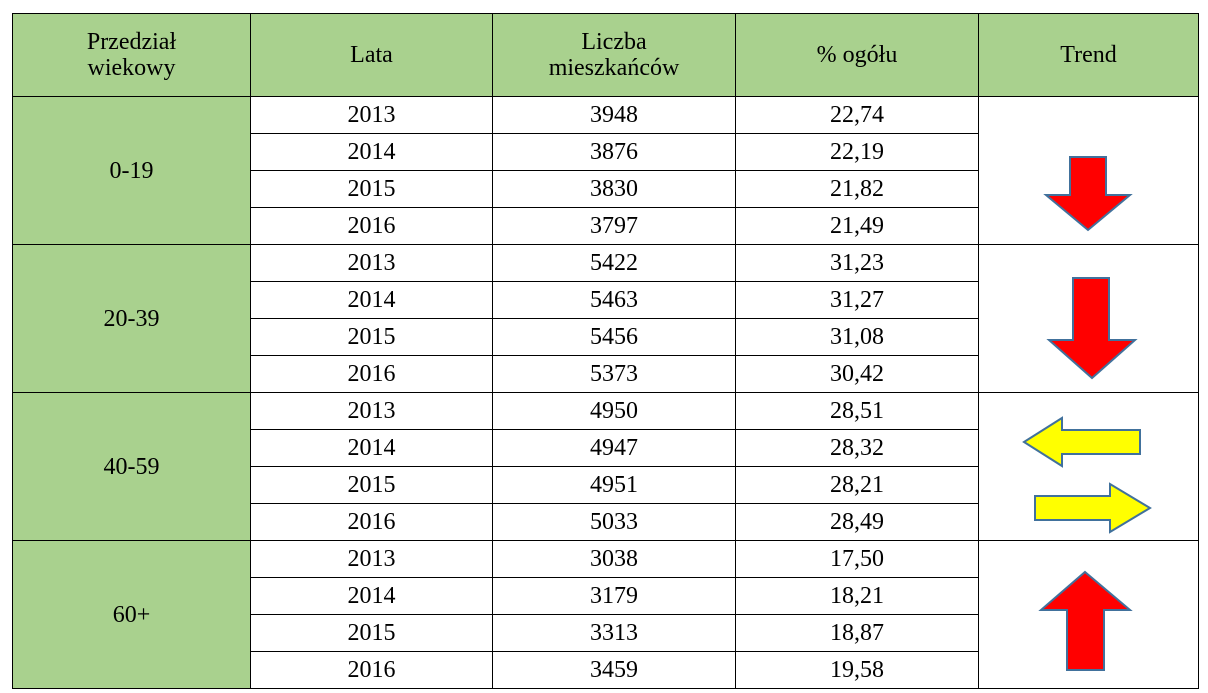 This screenshot has height=693, width=1208. What do you see at coordinates (614, 448) in the screenshot?
I see `data-cell: 4947` at bounding box center [614, 448].